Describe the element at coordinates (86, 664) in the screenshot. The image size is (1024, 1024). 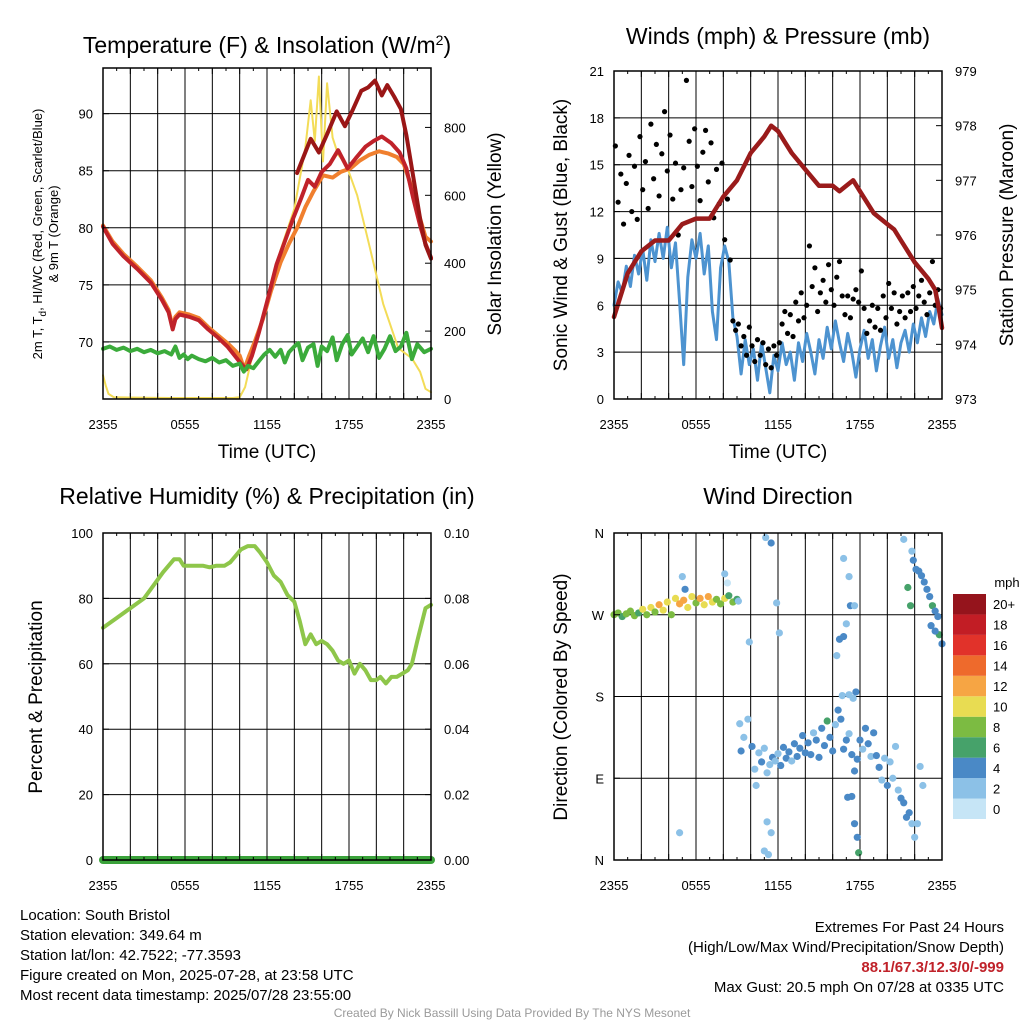
I see `y-tick-label: 60` at that location.